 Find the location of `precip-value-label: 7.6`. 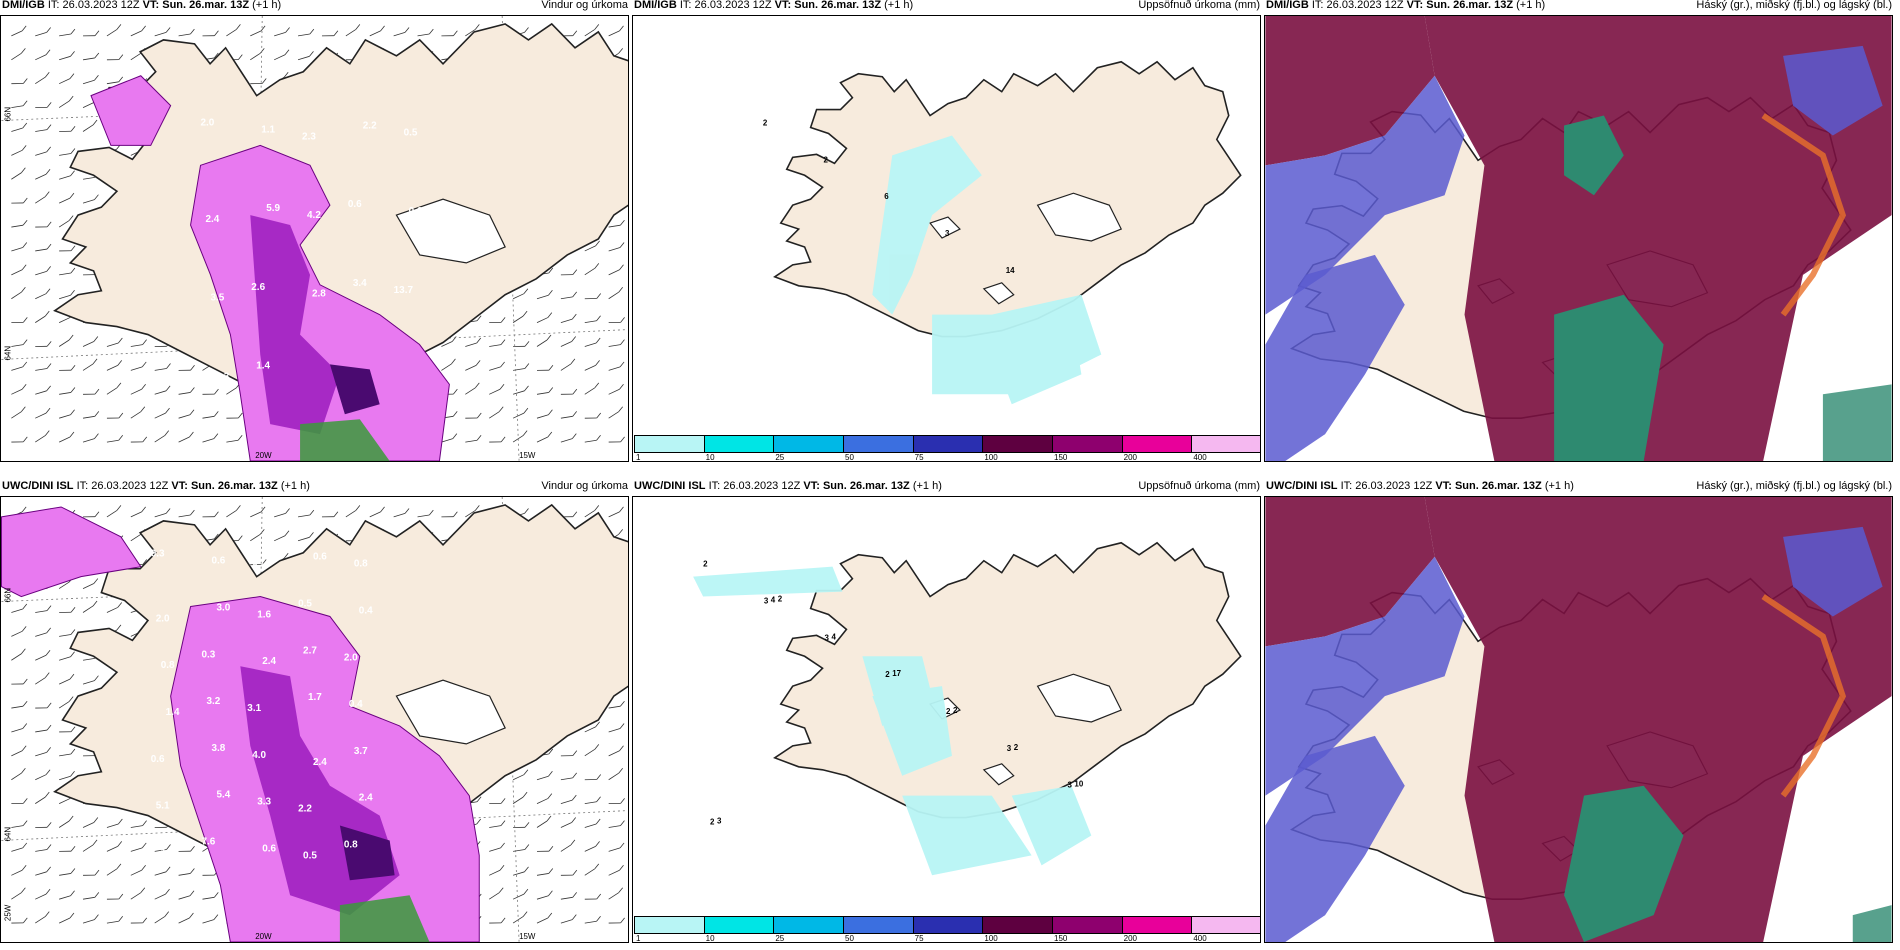

precip-value-label: 7.6 is located at coordinates (209, 841).